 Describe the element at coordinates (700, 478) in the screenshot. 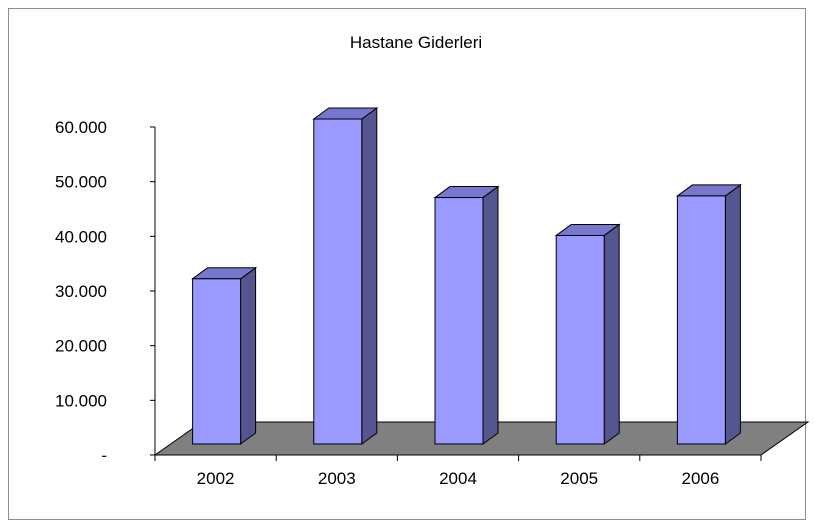

I see `x-tick-label: 2006` at that location.